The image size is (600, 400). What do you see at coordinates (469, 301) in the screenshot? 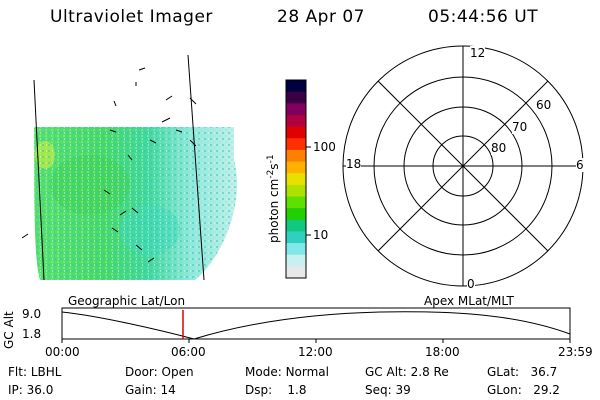
I see `timeline-right-label: Apex MLat/MLT` at bounding box center [469, 301].